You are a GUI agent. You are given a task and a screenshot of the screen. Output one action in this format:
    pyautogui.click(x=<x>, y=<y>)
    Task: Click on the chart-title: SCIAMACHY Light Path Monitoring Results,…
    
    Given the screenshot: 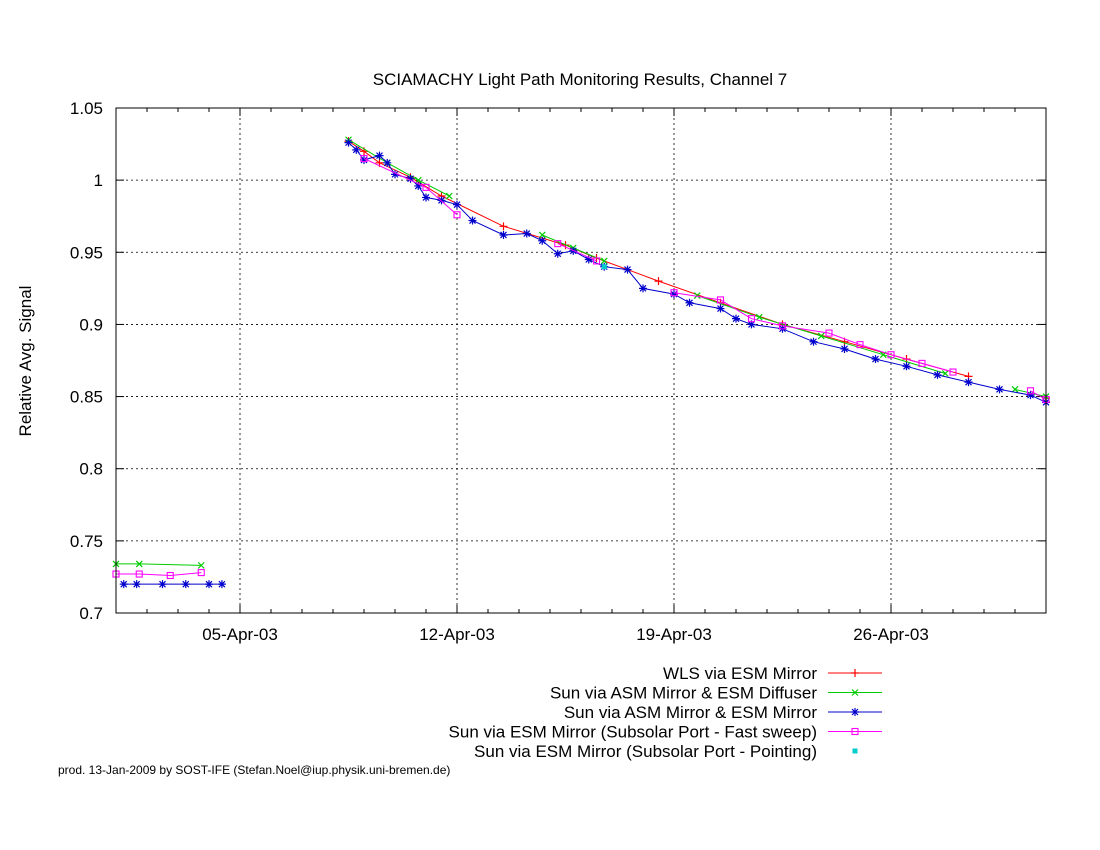 What is the action you would take?
    pyautogui.click(x=580, y=79)
    